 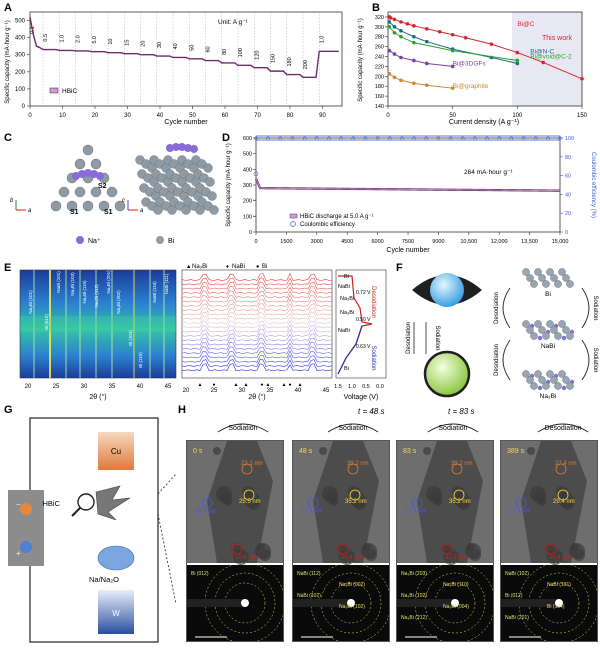 I want to click on ring-label: Na₃Bi (002), so click(x=352, y=585).